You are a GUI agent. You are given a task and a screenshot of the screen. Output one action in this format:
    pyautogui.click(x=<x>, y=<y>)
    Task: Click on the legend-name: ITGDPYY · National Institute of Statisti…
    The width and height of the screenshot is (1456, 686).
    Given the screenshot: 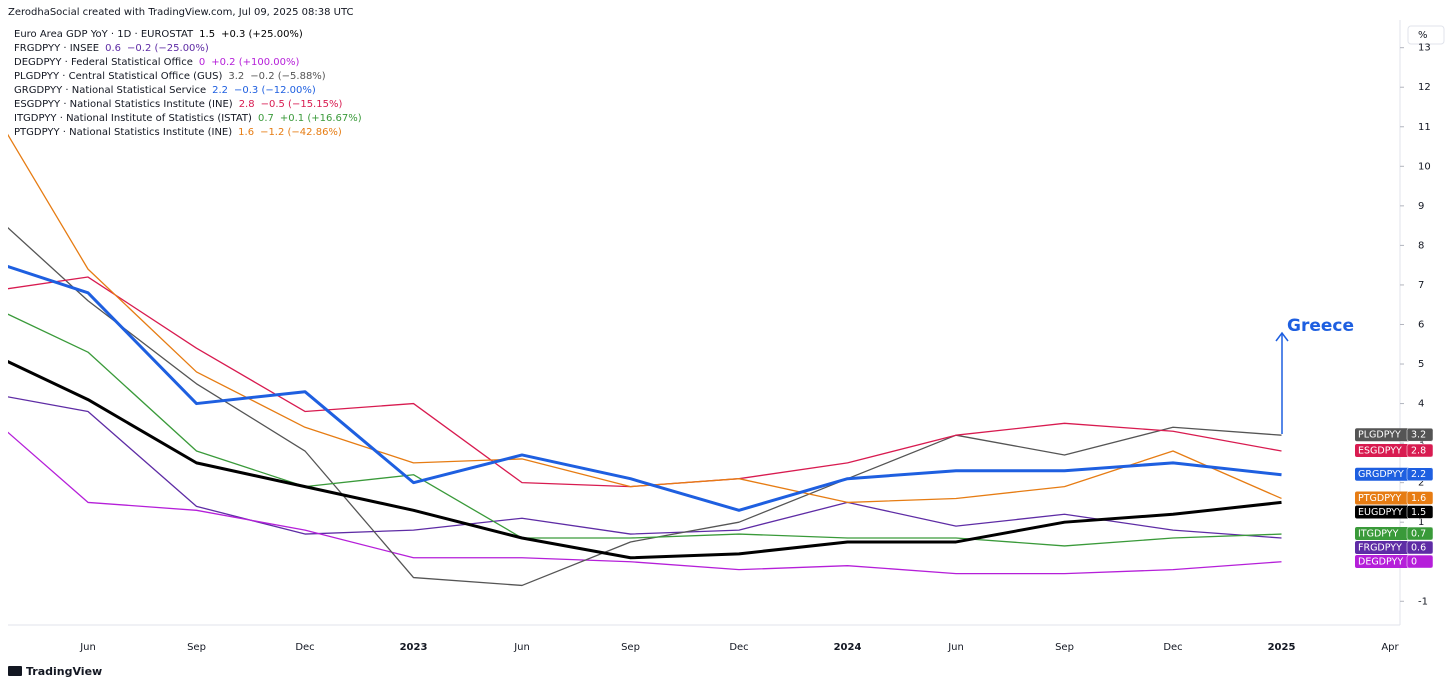 What is the action you would take?
    pyautogui.click(x=133, y=118)
    